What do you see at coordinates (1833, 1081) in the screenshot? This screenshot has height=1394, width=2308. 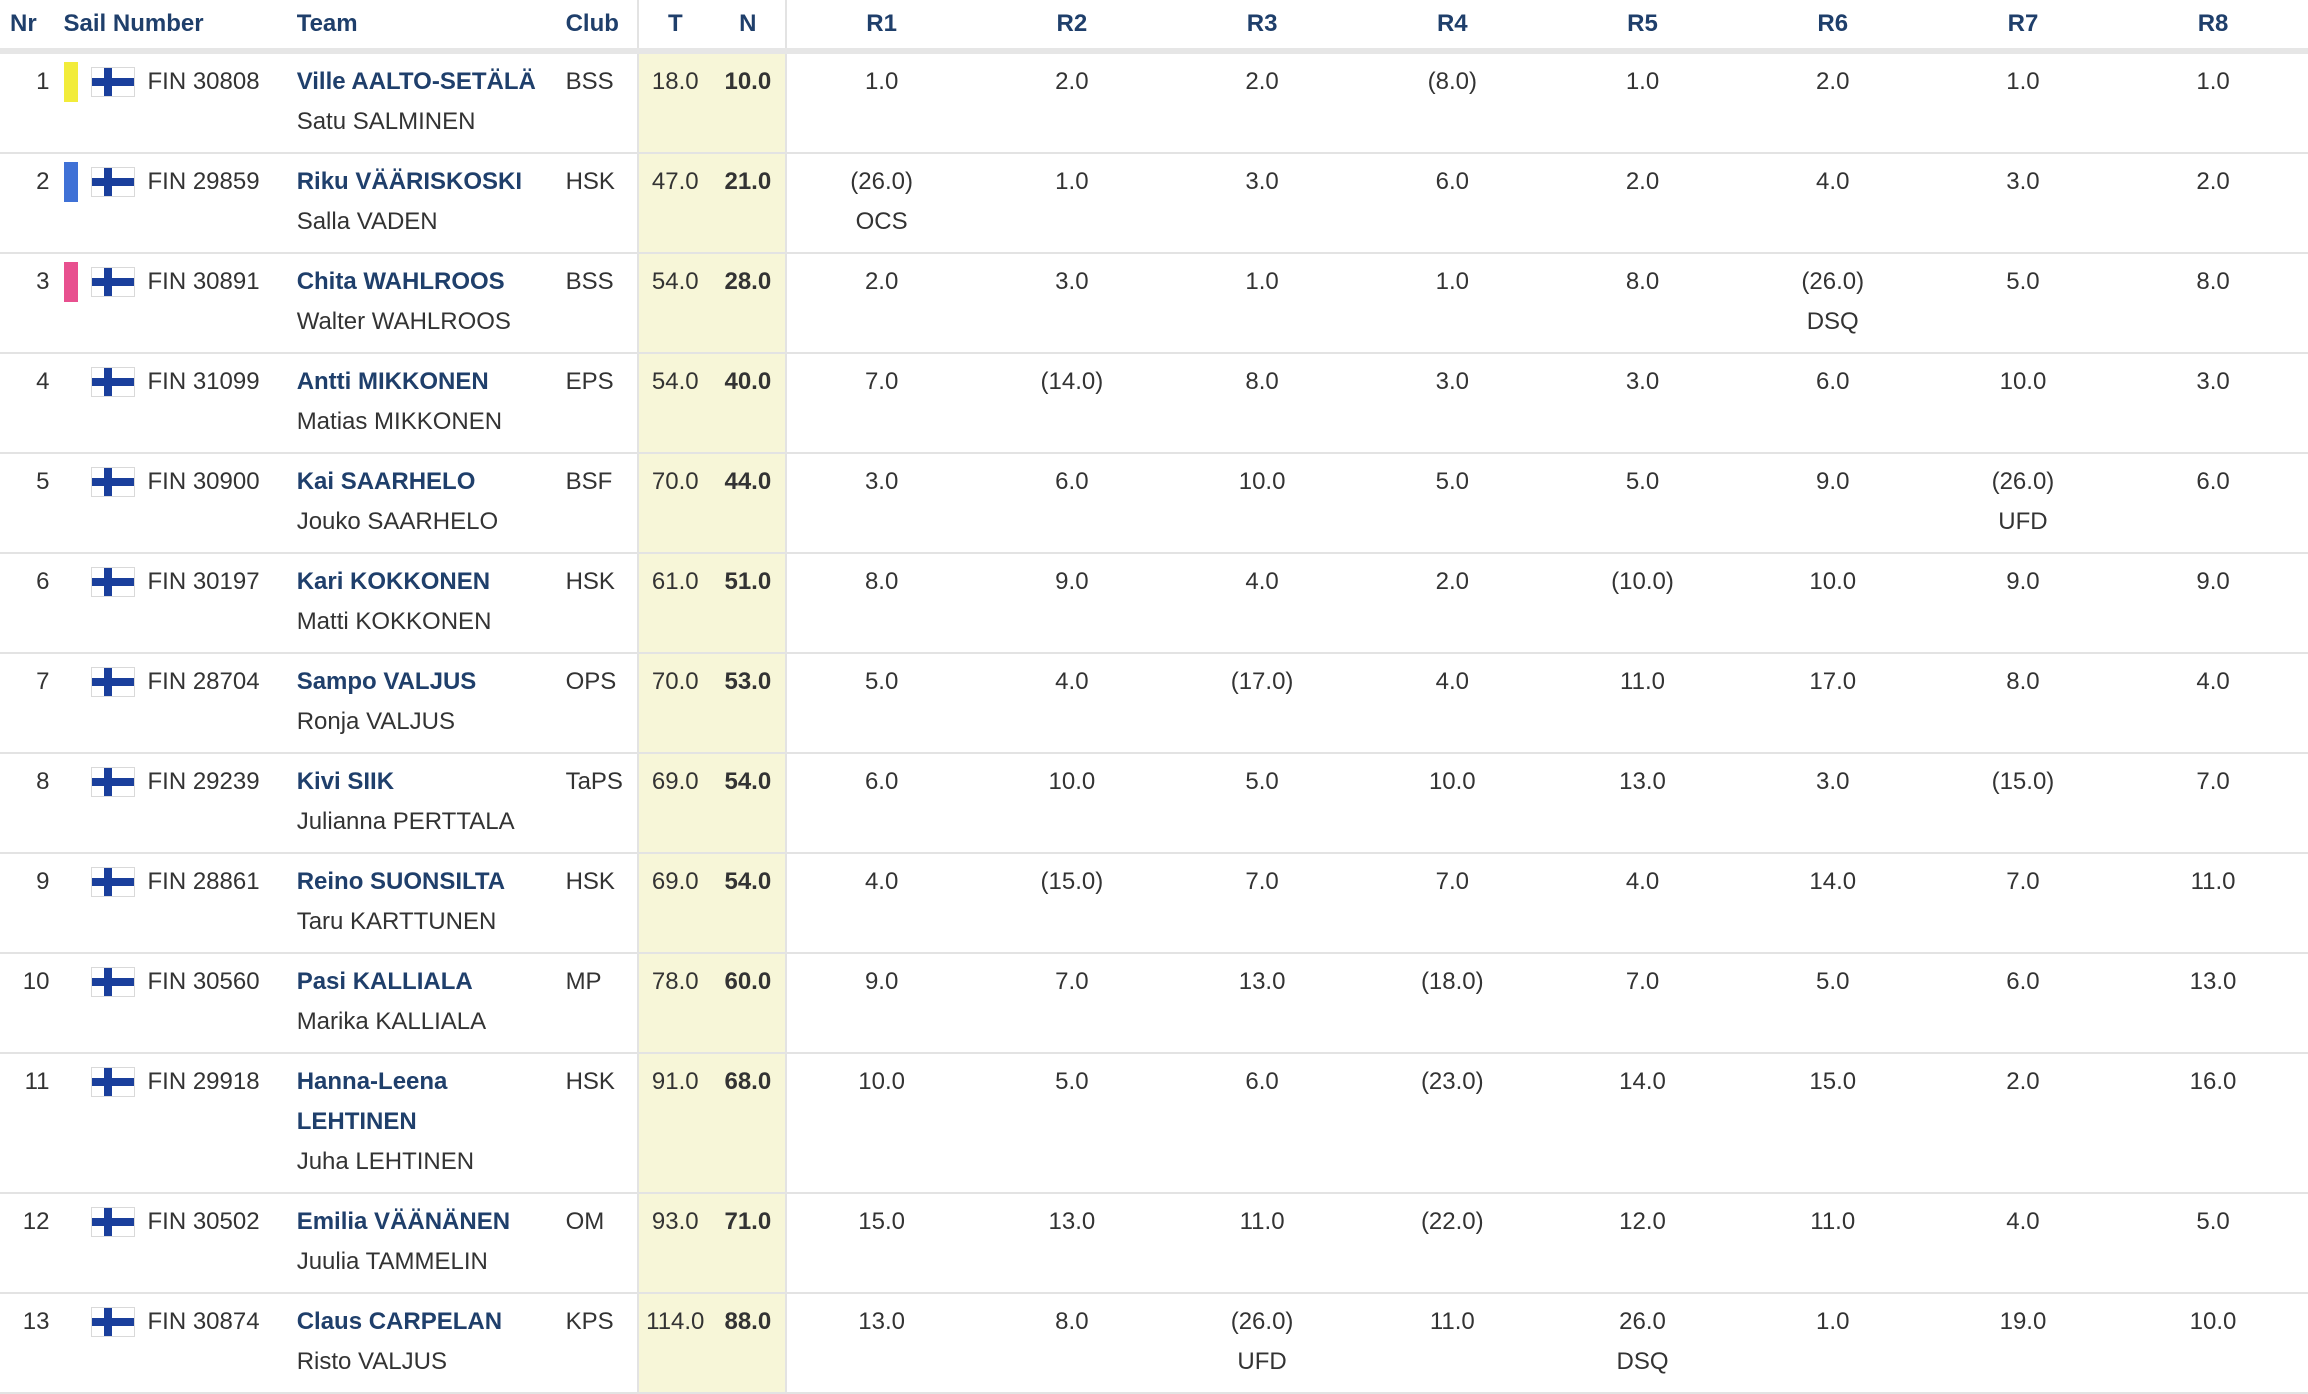 I see `race-score: 15.0` at bounding box center [1833, 1081].